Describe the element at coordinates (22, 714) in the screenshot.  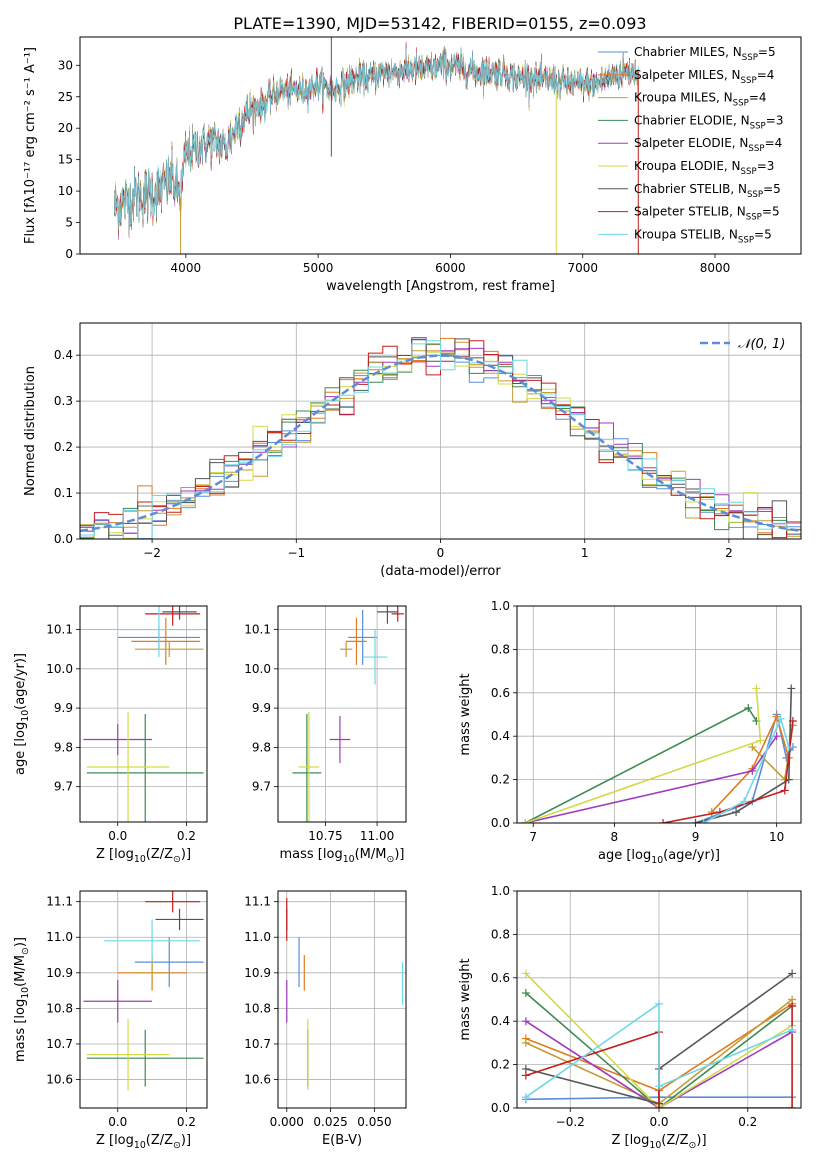
I see `y-axis-label: age [log10(age/yr)]` at that location.